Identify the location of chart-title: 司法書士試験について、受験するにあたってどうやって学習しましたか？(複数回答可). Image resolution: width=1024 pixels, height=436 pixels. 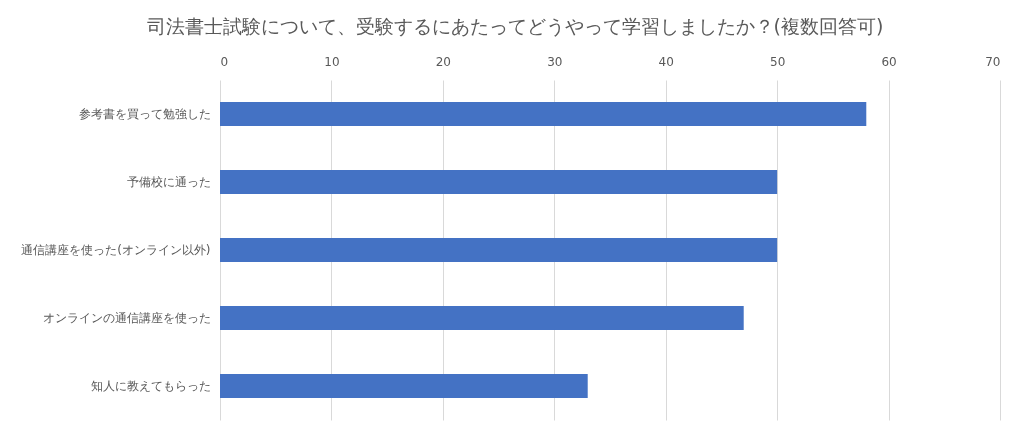
(515, 26).